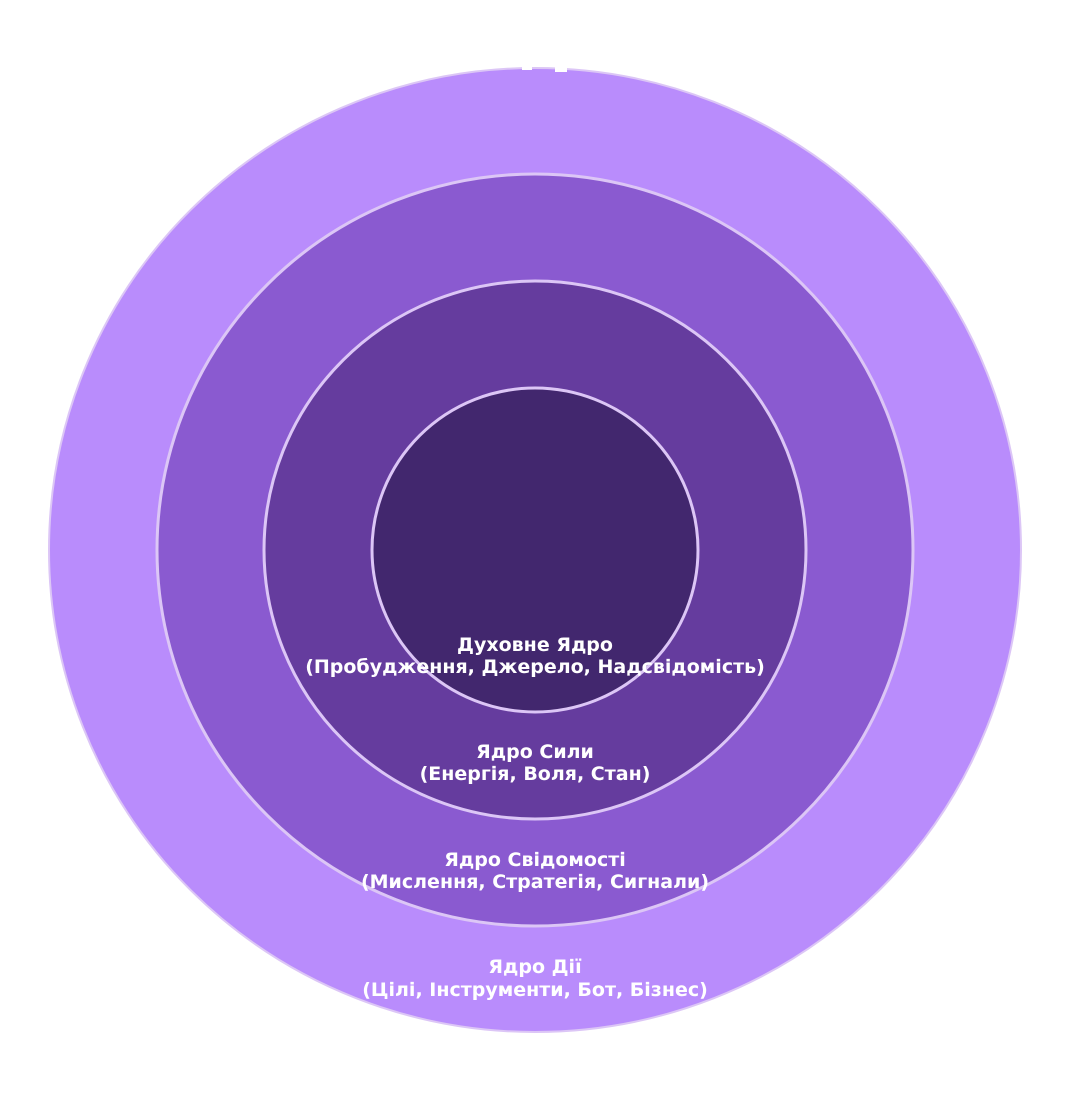  I want to click on label-power-subtitle: (Енергія, Воля, Стан), so click(535, 774).